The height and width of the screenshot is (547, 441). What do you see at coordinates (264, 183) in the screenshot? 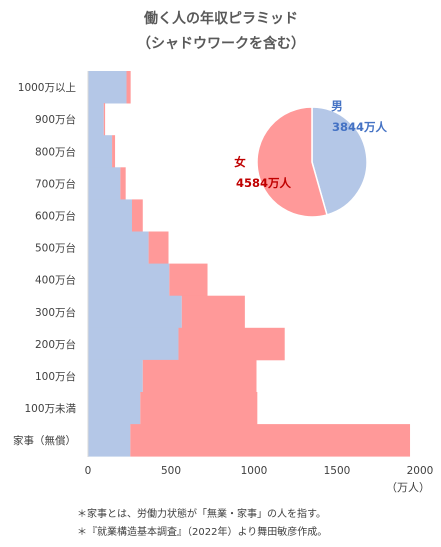
I see `pie-label-female-value: 4584万人` at bounding box center [264, 183].